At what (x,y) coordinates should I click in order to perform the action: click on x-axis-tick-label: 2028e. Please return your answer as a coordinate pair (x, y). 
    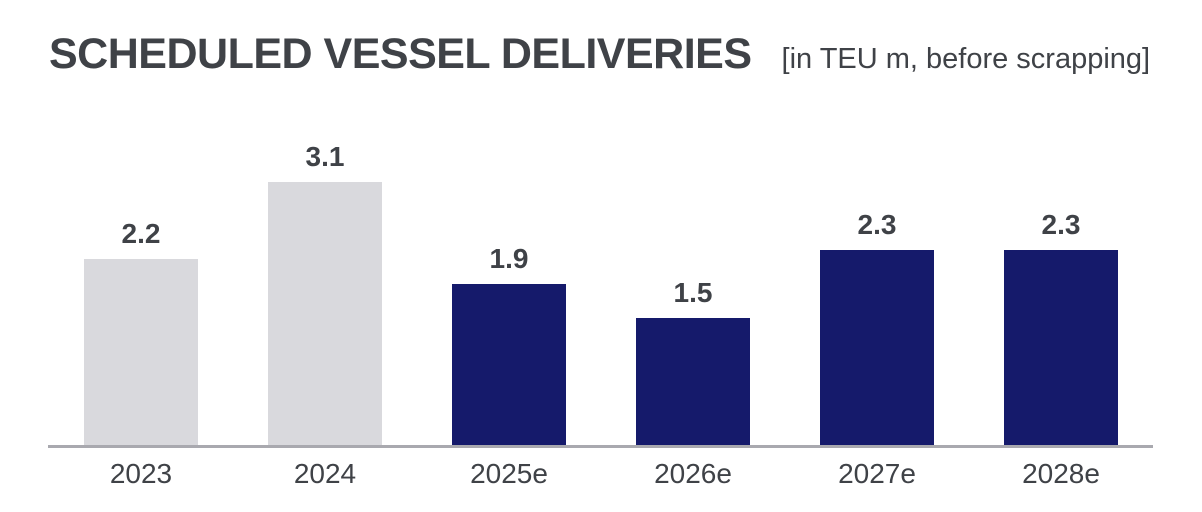
    Looking at the image, I should click on (1061, 473).